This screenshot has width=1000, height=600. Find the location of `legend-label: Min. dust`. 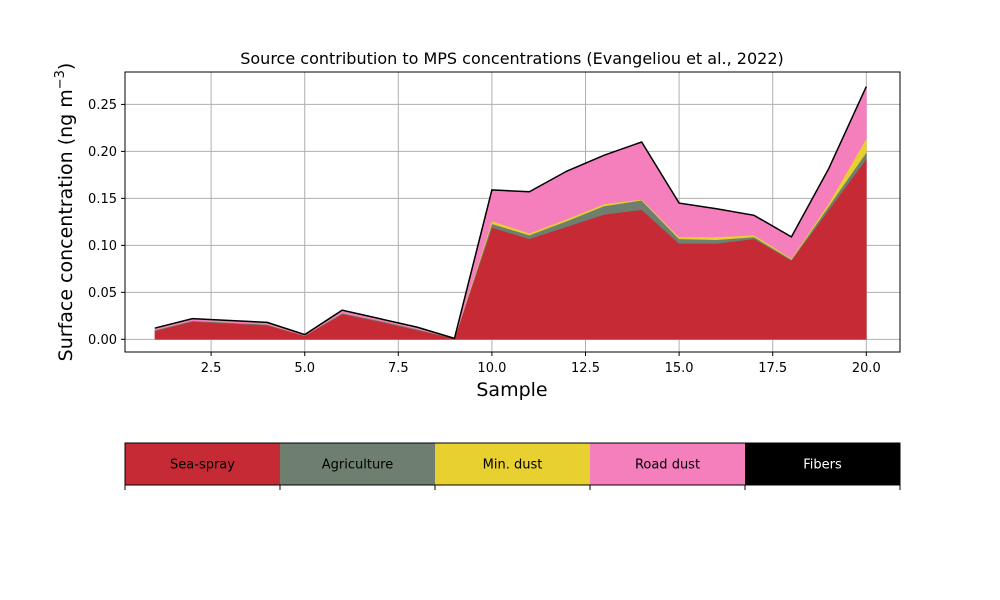

legend-label: Min. dust is located at coordinates (513, 465).